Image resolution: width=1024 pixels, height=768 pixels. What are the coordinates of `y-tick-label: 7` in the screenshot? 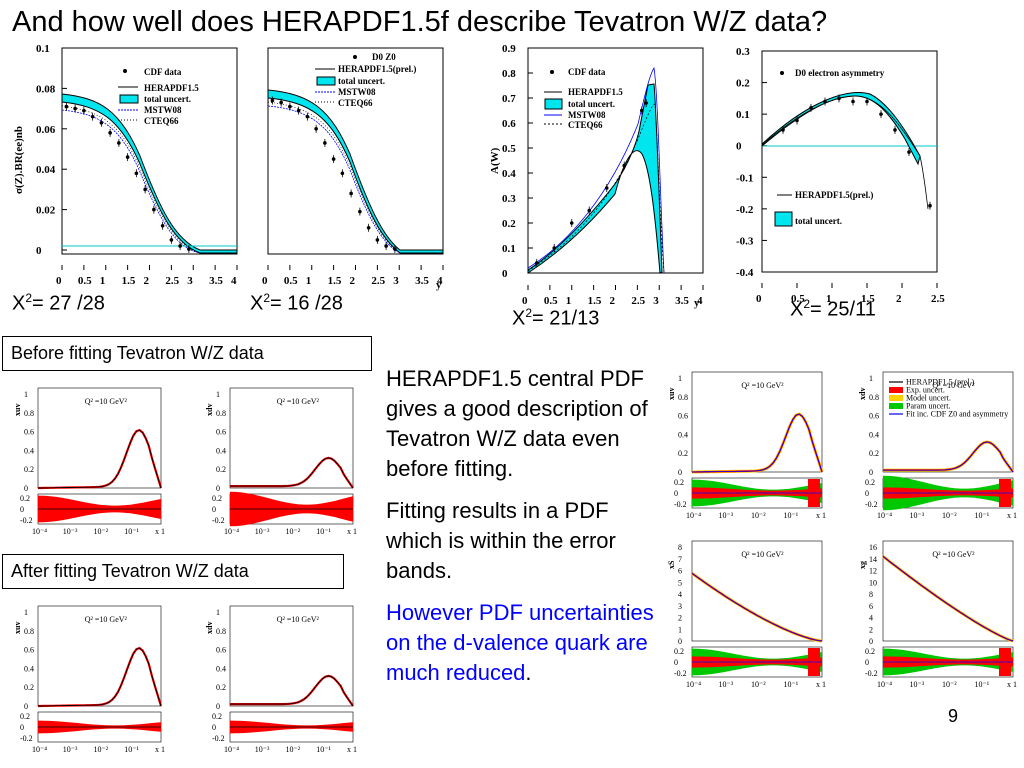 It's located at (680, 559).